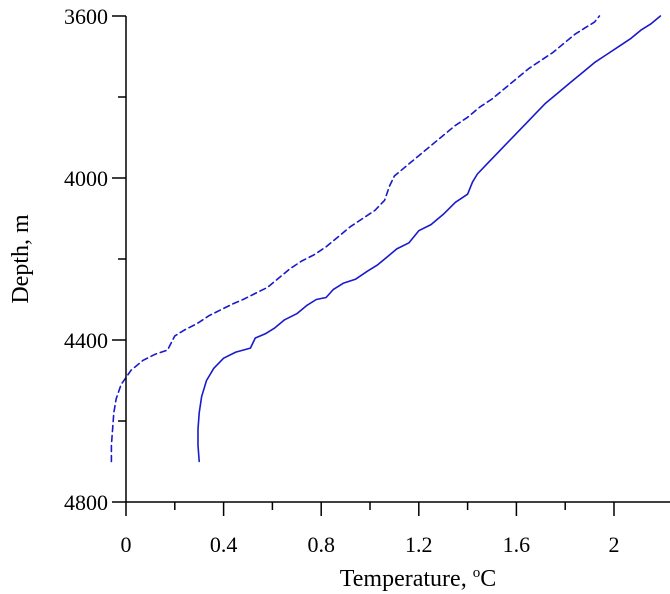  Describe the element at coordinates (517, 544) in the screenshot. I see `x-tick-label: 1.6` at that location.